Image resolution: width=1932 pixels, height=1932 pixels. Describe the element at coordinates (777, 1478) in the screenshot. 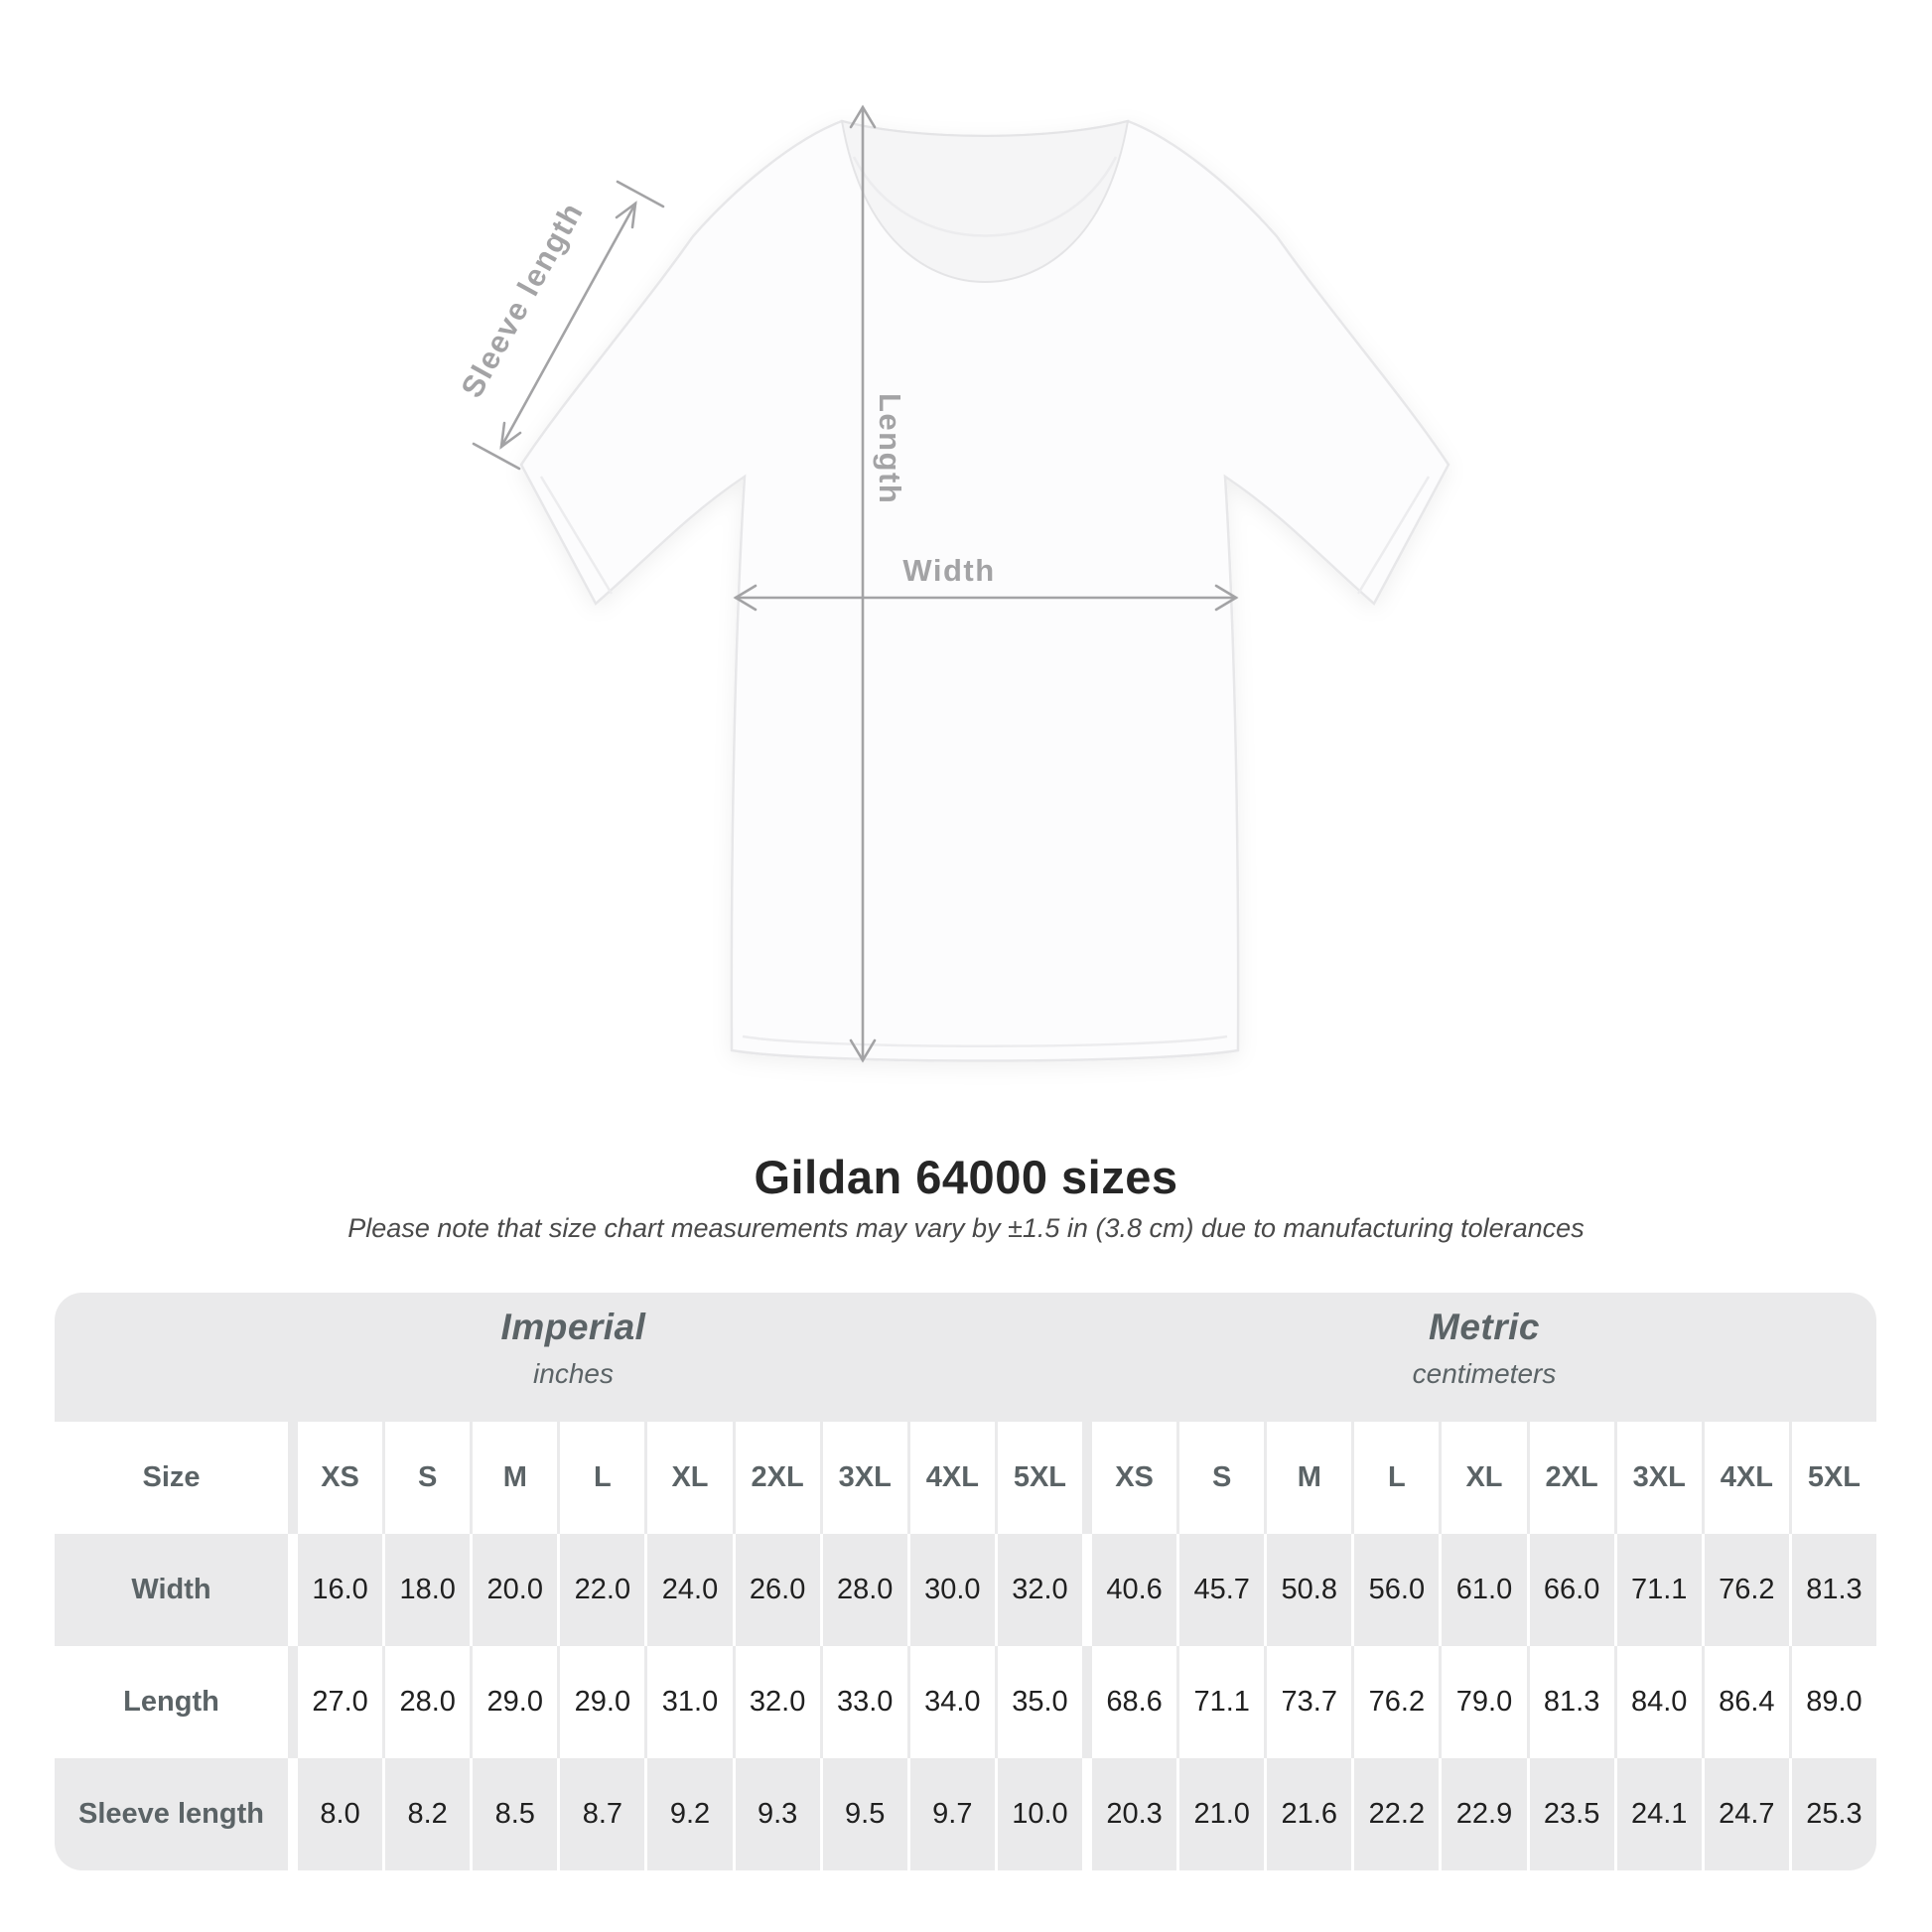

I see `size-header-row-imperial-cell: 2XL` at that location.